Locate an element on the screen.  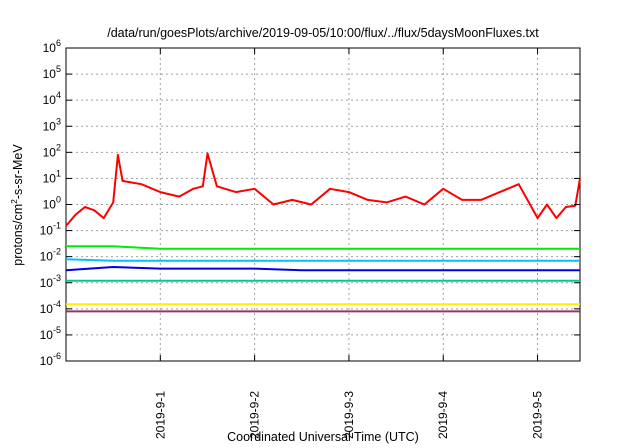
y-tick-label: 10⁻³ is located at coordinates (50, 281).